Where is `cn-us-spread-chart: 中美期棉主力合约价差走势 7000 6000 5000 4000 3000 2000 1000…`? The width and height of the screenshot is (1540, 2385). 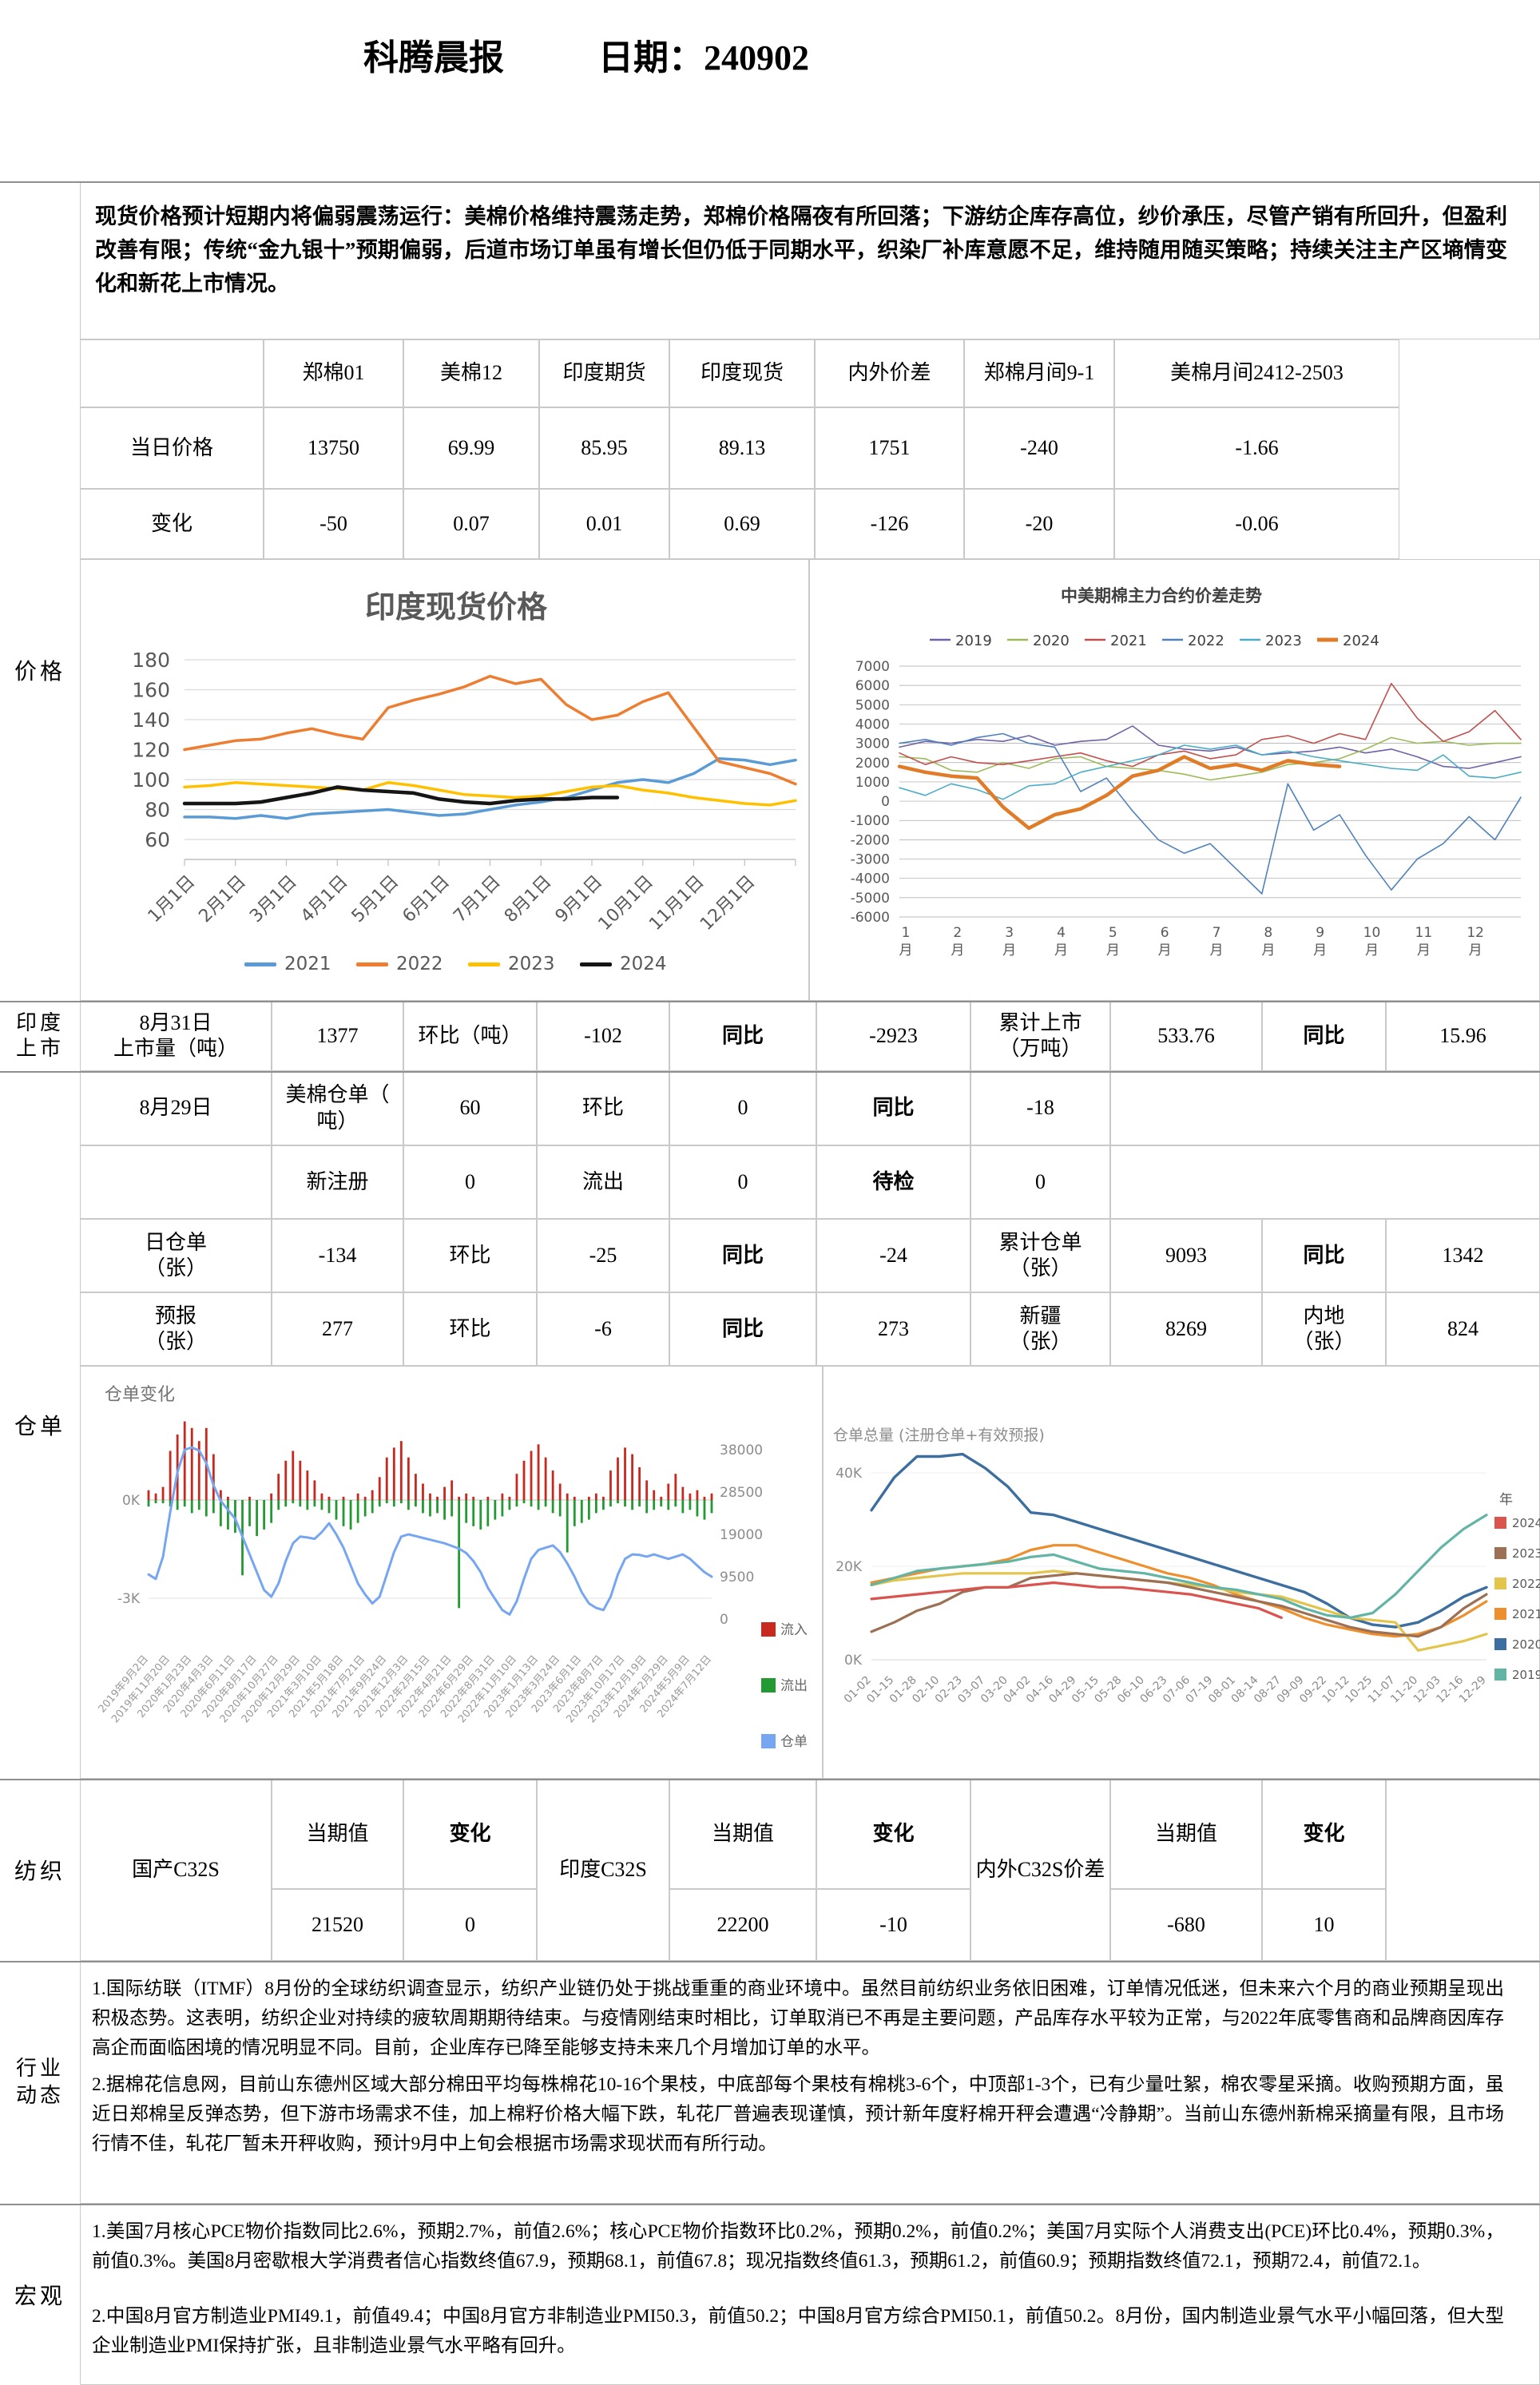 cn-us-spread-chart: 中美期棉主力合约价差走势 7000 6000 5000 4000 3000 2000 1000… is located at coordinates (1174, 780).